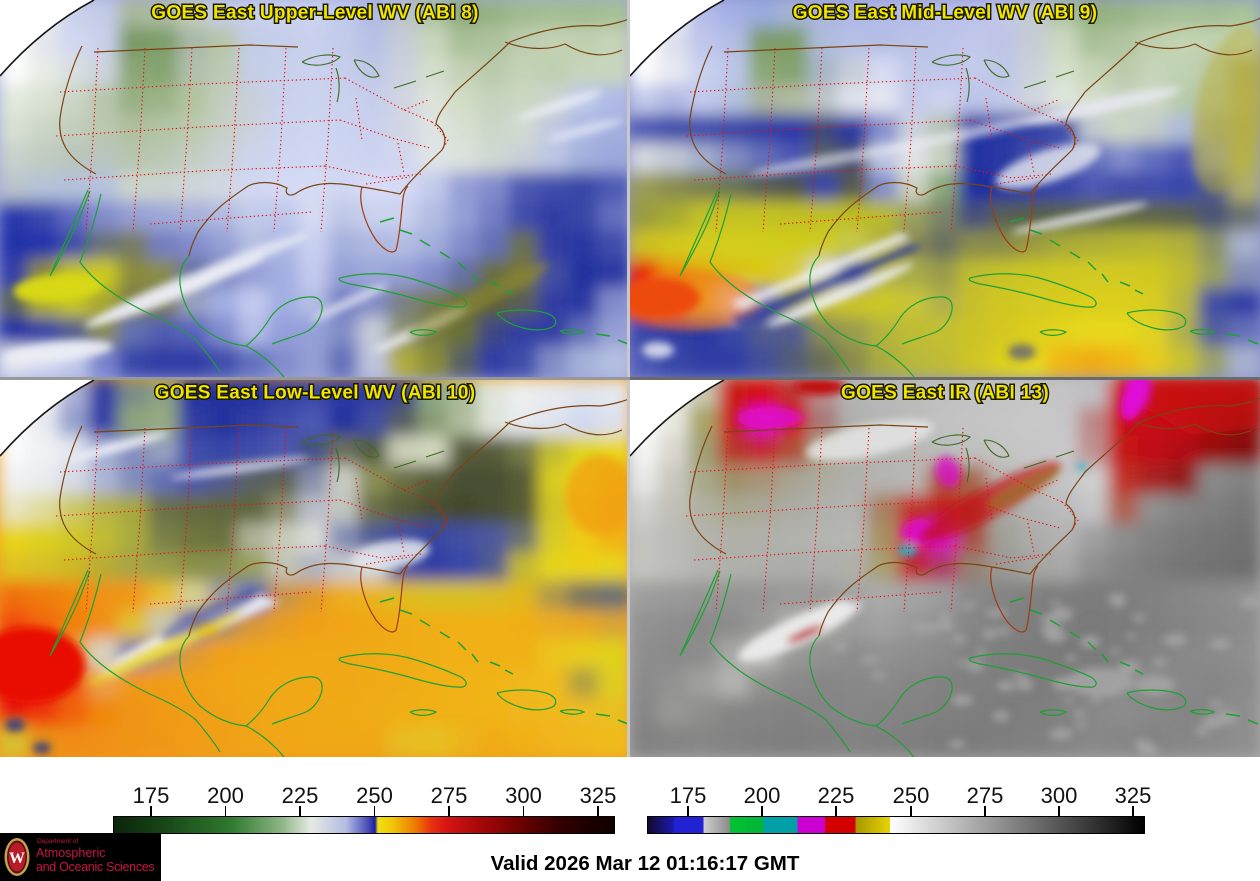  What do you see at coordinates (945, 393) in the screenshot?
I see `svg-text: GOES East IR (ABI 13)` at bounding box center [945, 393].